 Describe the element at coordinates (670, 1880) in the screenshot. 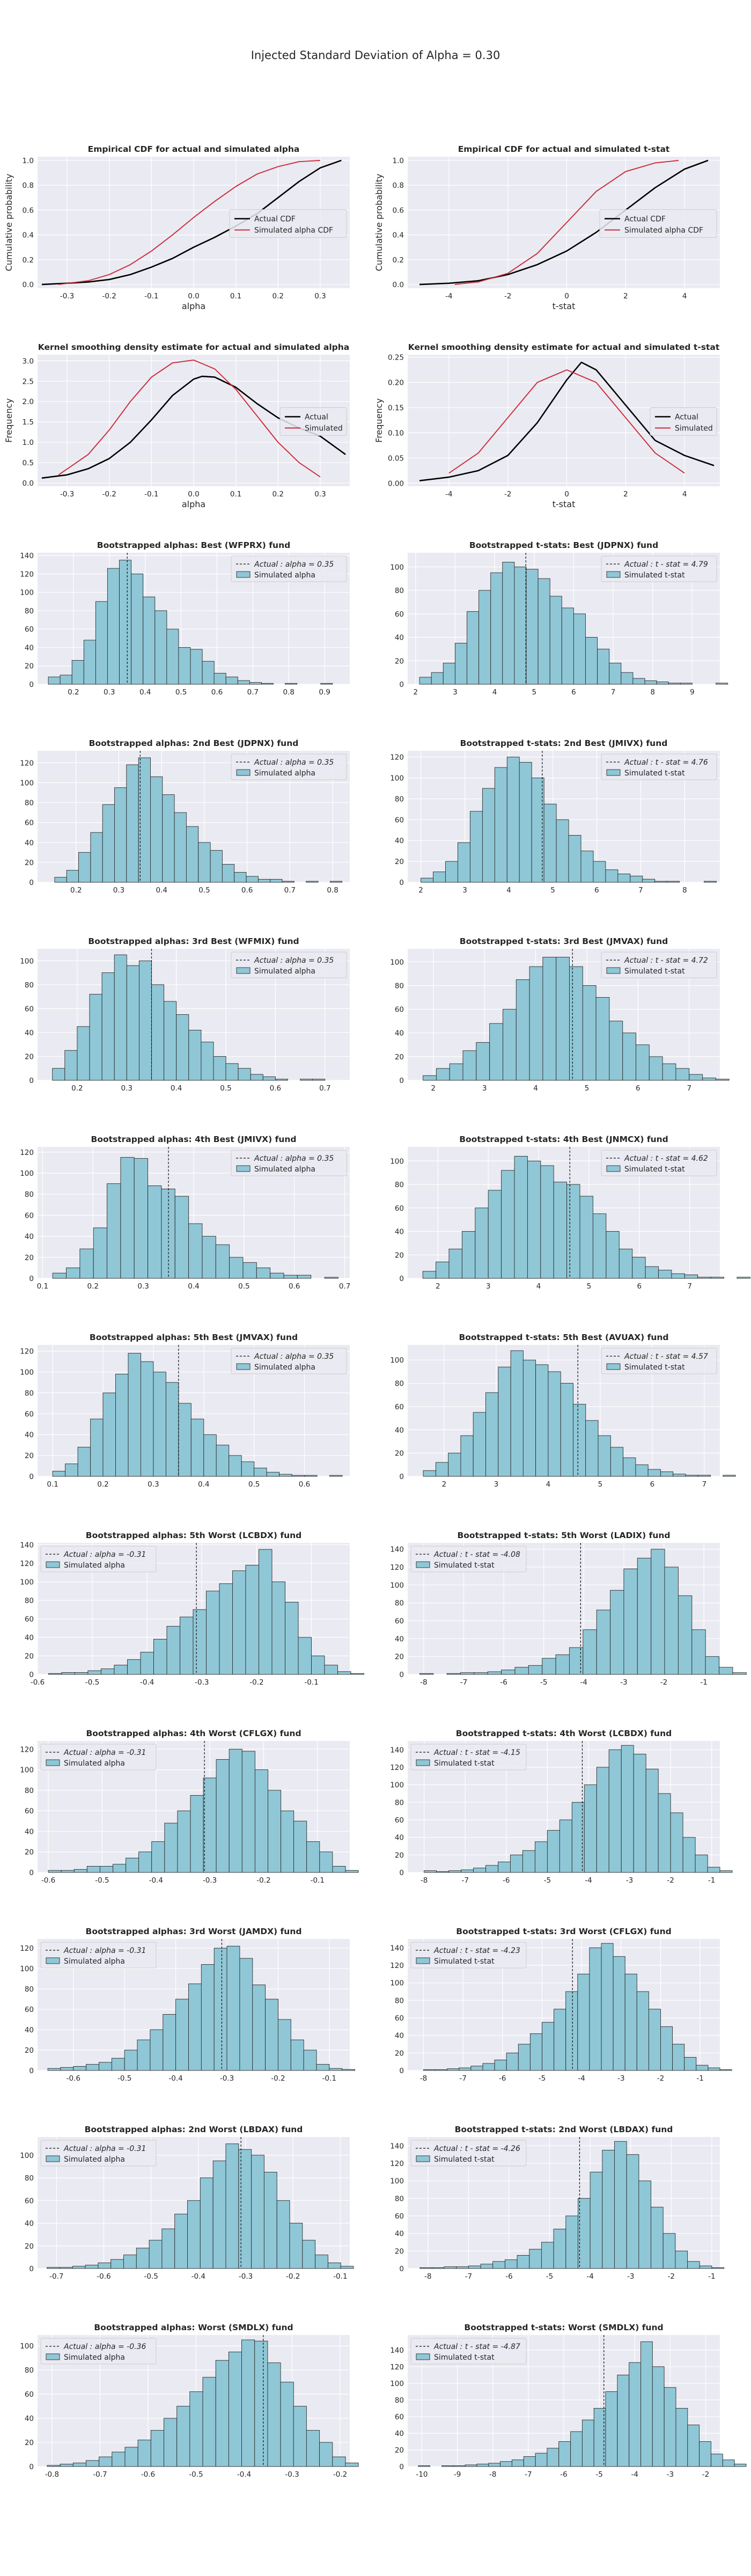

I see `x-tick-label: -2` at that location.